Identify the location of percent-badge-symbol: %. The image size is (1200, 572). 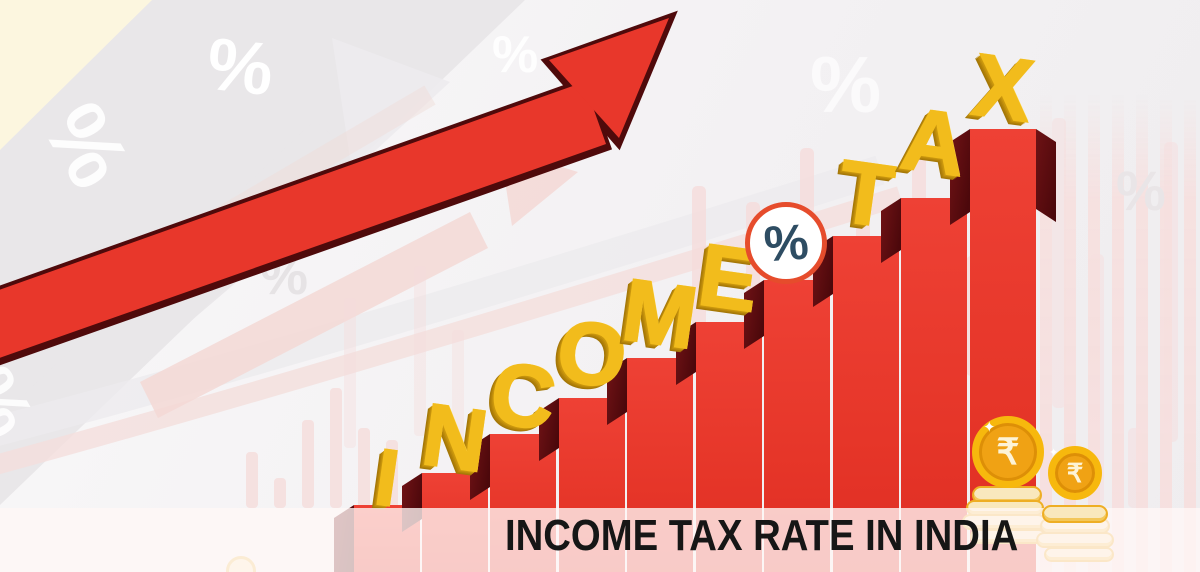
(786, 243).